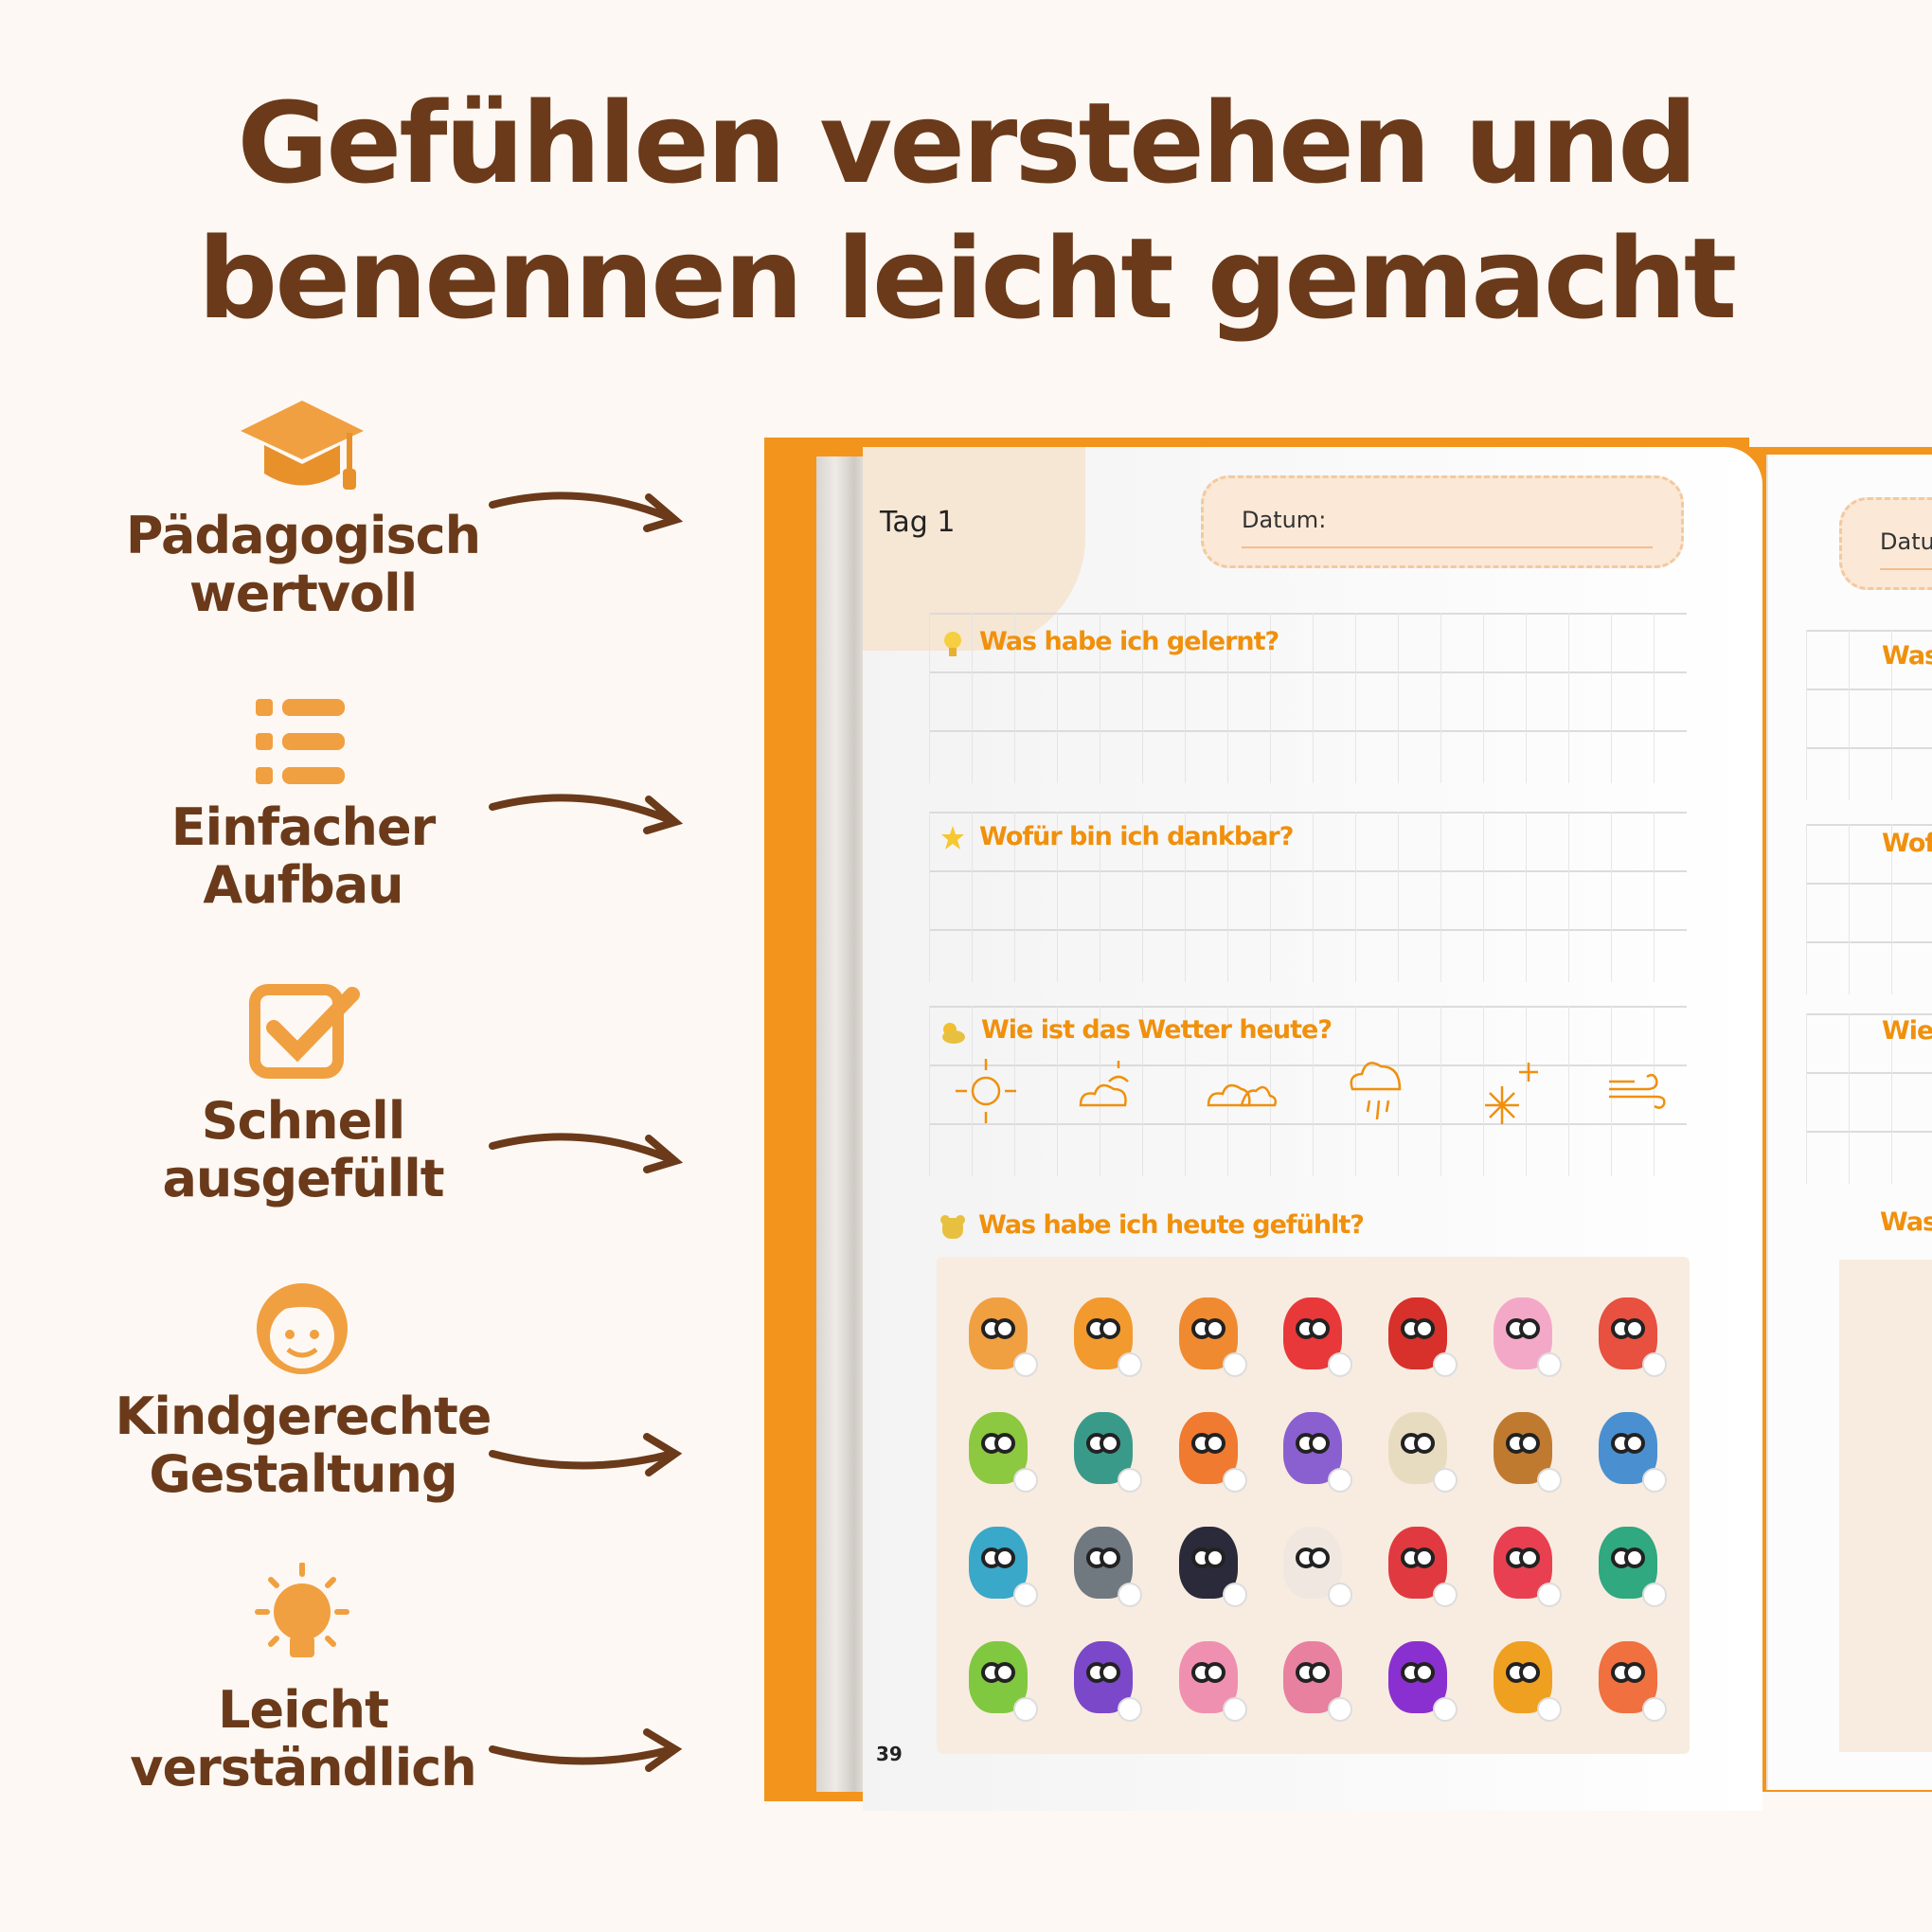  What do you see at coordinates (302, 1610) in the screenshot?
I see `lightbulb-icon` at bounding box center [302, 1610].